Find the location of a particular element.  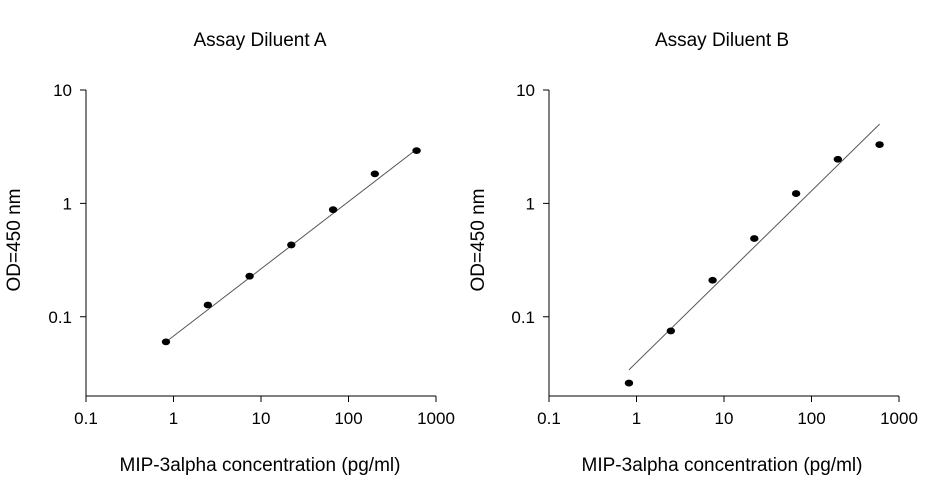

chart-a-title: Assay Diluent A is located at coordinates (259, 40).